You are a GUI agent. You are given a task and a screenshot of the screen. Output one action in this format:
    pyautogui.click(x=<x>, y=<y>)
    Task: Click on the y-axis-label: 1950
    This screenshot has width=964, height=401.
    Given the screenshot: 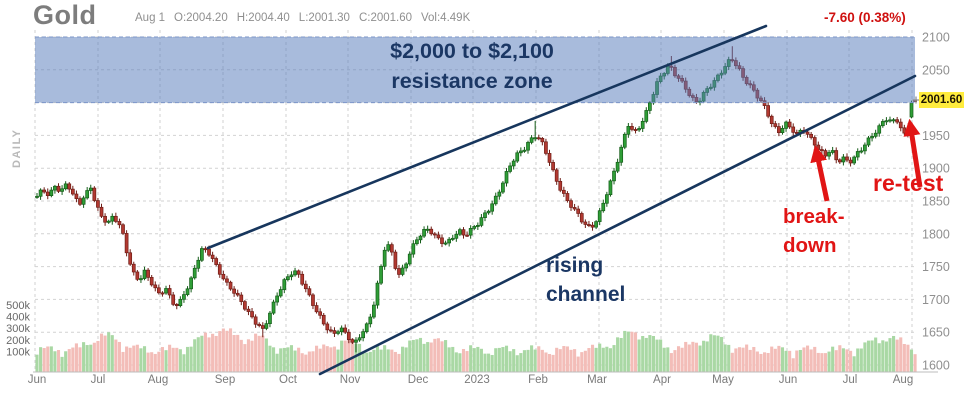 What is the action you would take?
    pyautogui.click(x=936, y=136)
    